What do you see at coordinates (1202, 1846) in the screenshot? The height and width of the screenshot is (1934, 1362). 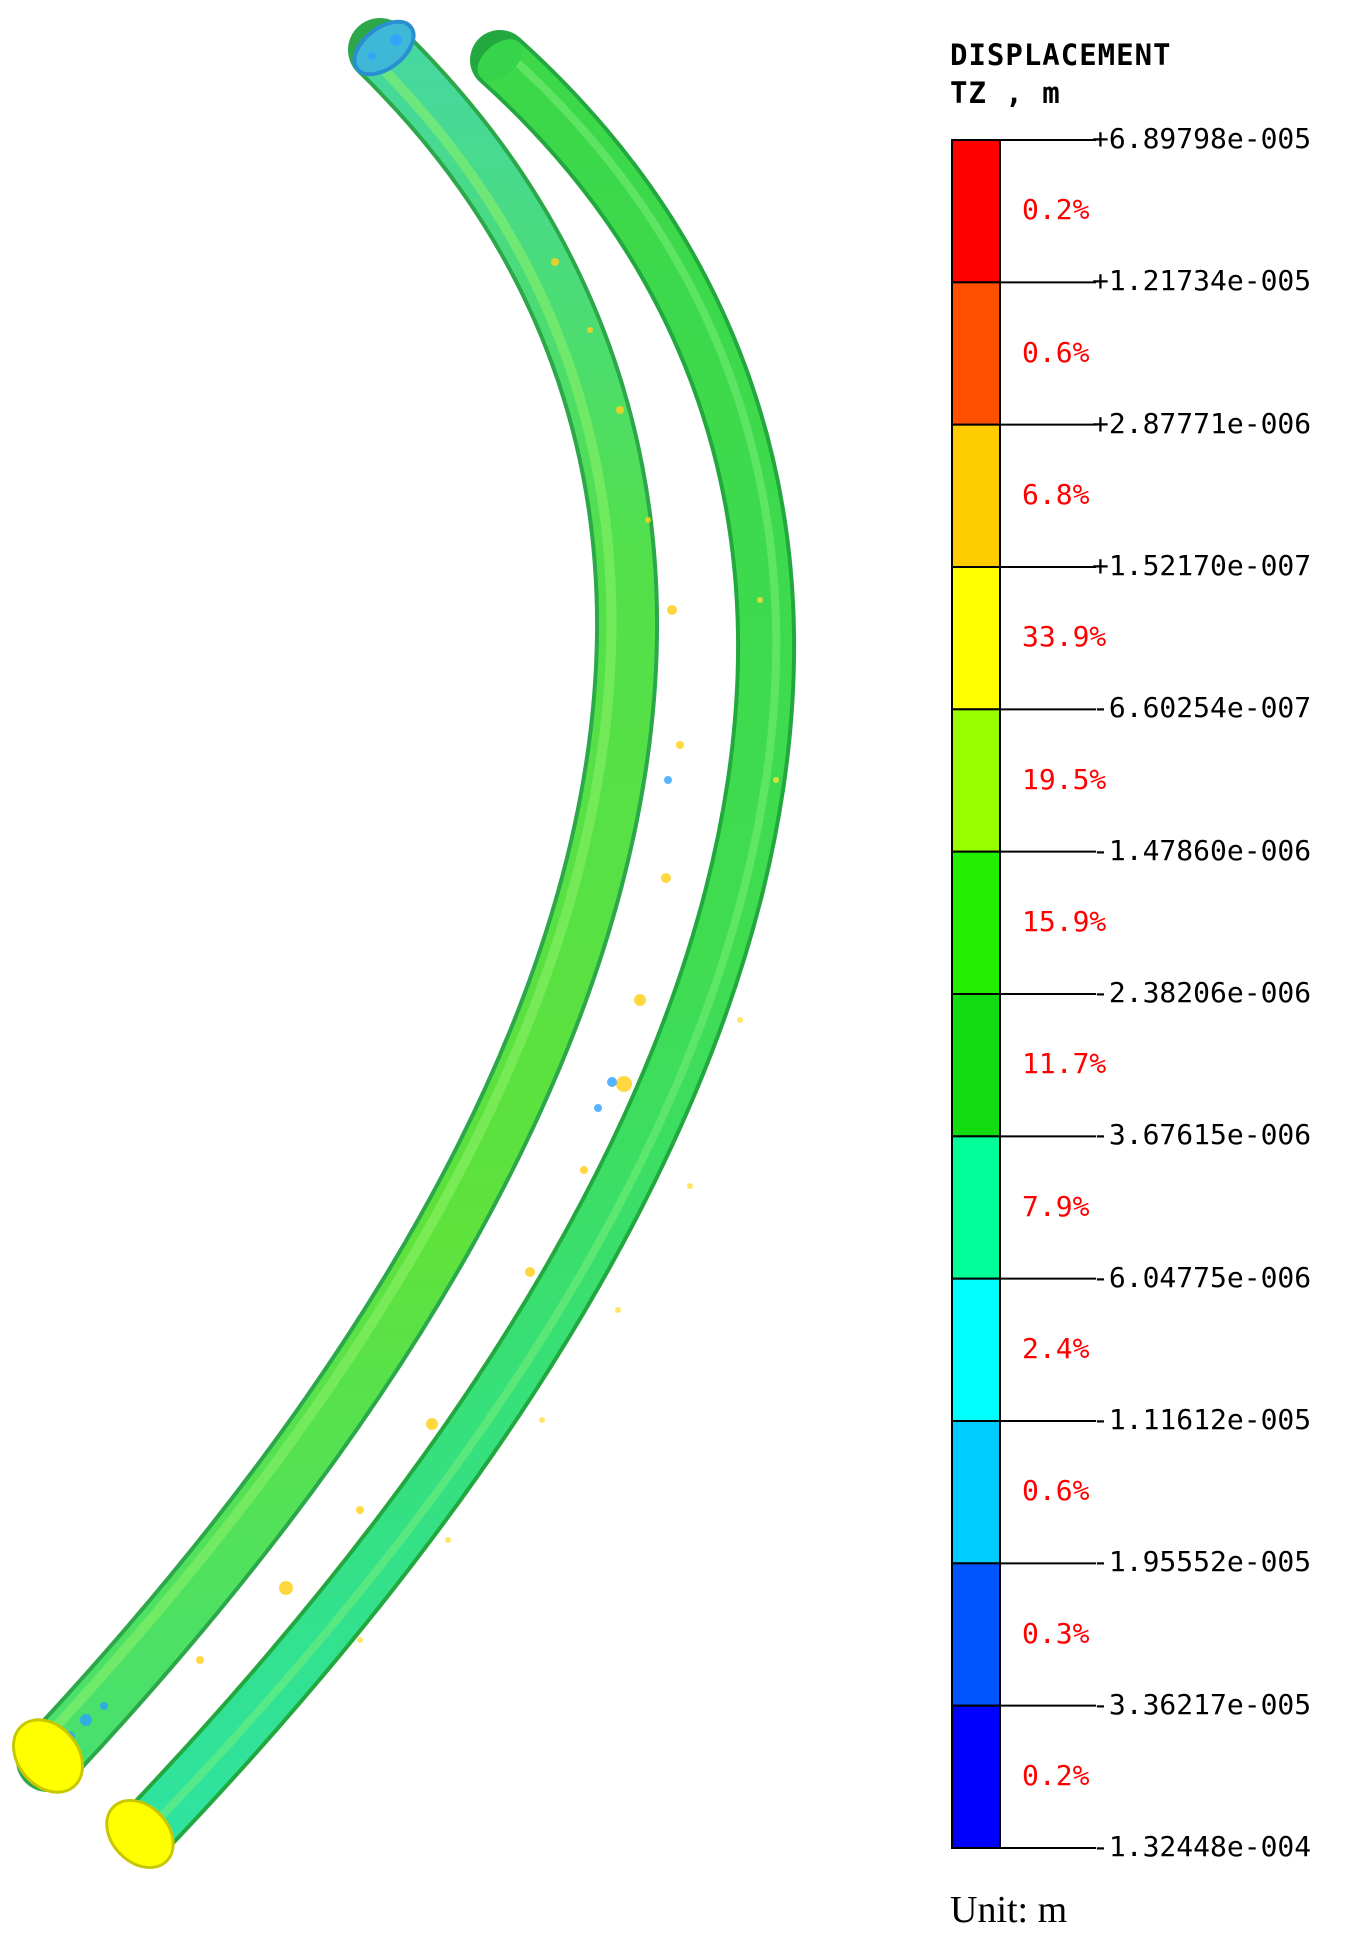 I see `legend-tick-label: -1.32448e-004` at bounding box center [1202, 1846].